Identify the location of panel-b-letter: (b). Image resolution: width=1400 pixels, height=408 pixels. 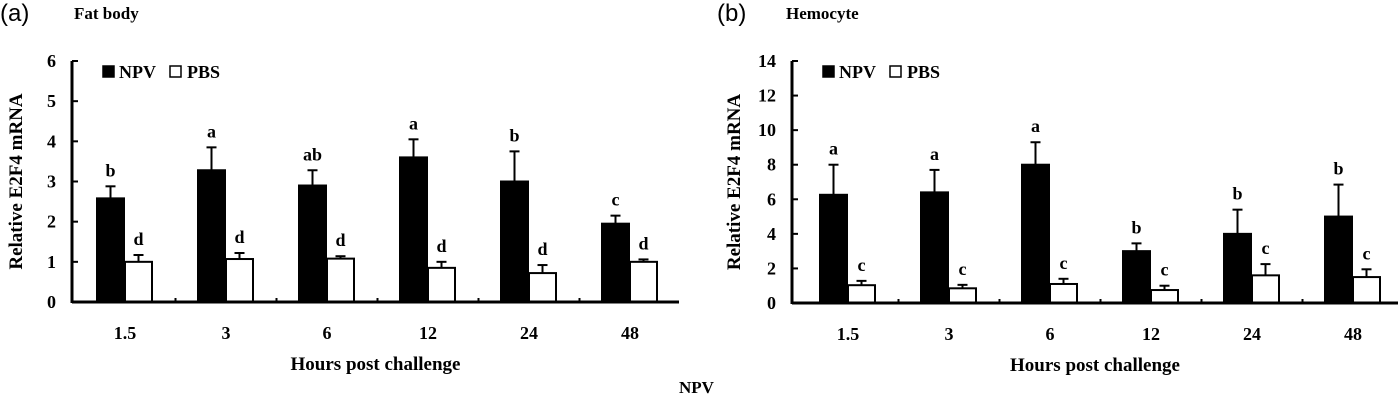
(732, 13).